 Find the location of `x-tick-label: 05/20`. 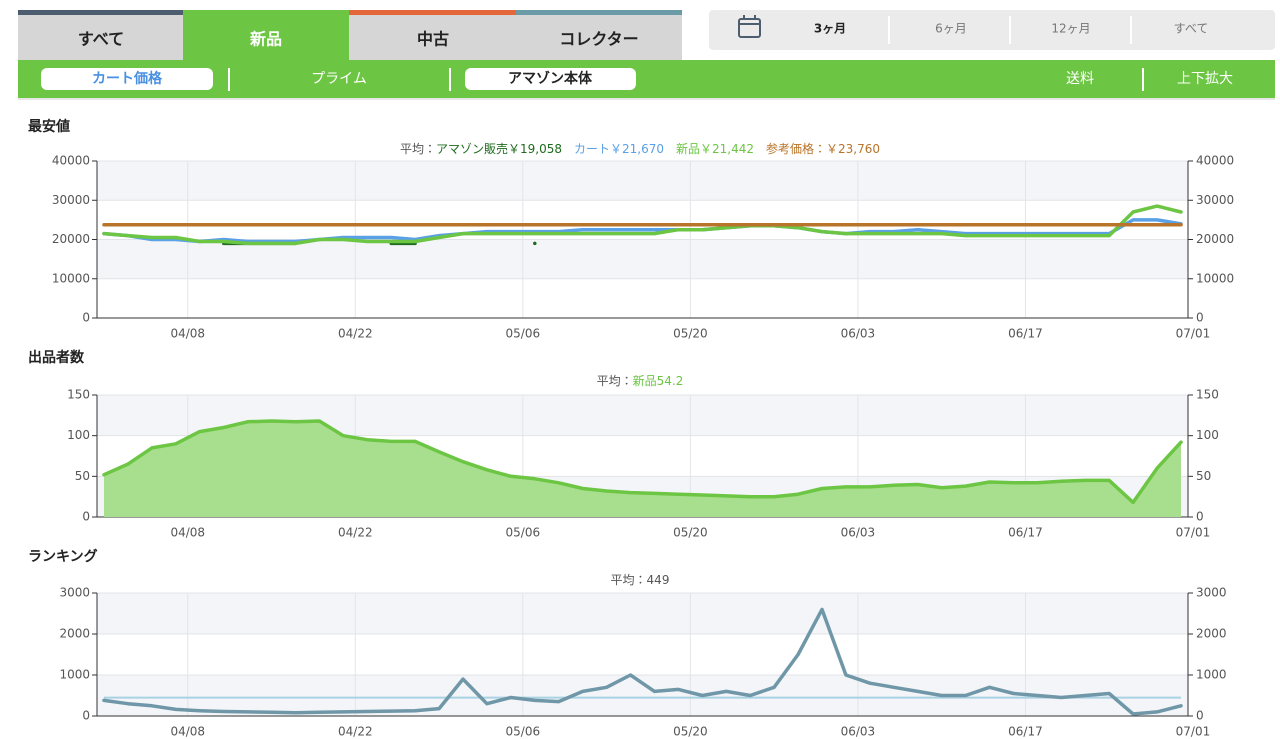

x-tick-label: 05/20 is located at coordinates (690, 732).